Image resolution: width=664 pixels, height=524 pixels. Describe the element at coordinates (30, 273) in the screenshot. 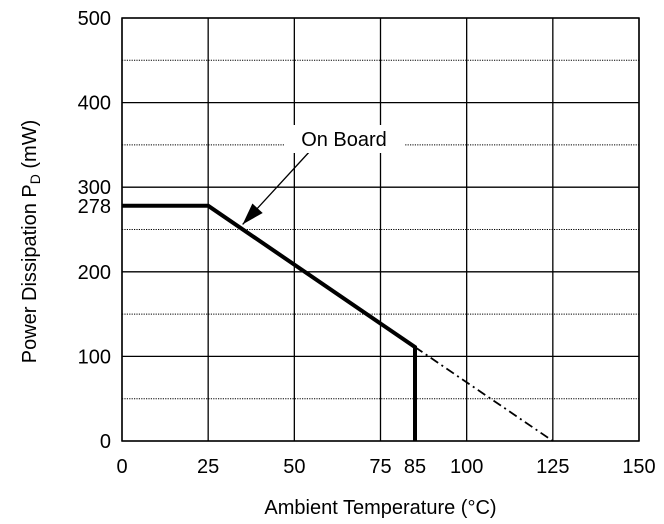

I see `y-axis-title-main: Power Dissipation P` at that location.